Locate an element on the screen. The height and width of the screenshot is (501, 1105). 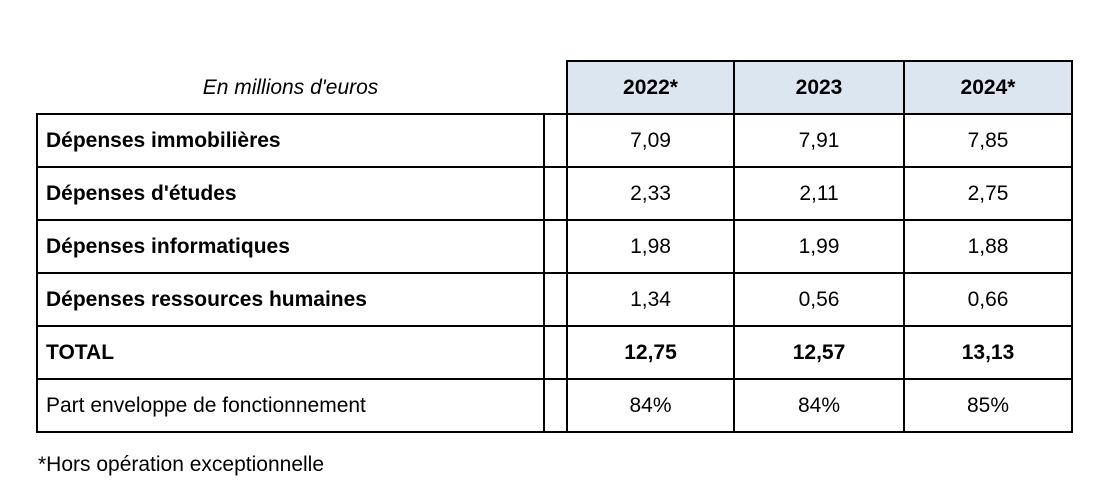
footnote: *Hors opération exceptionnelle is located at coordinates (181, 464).